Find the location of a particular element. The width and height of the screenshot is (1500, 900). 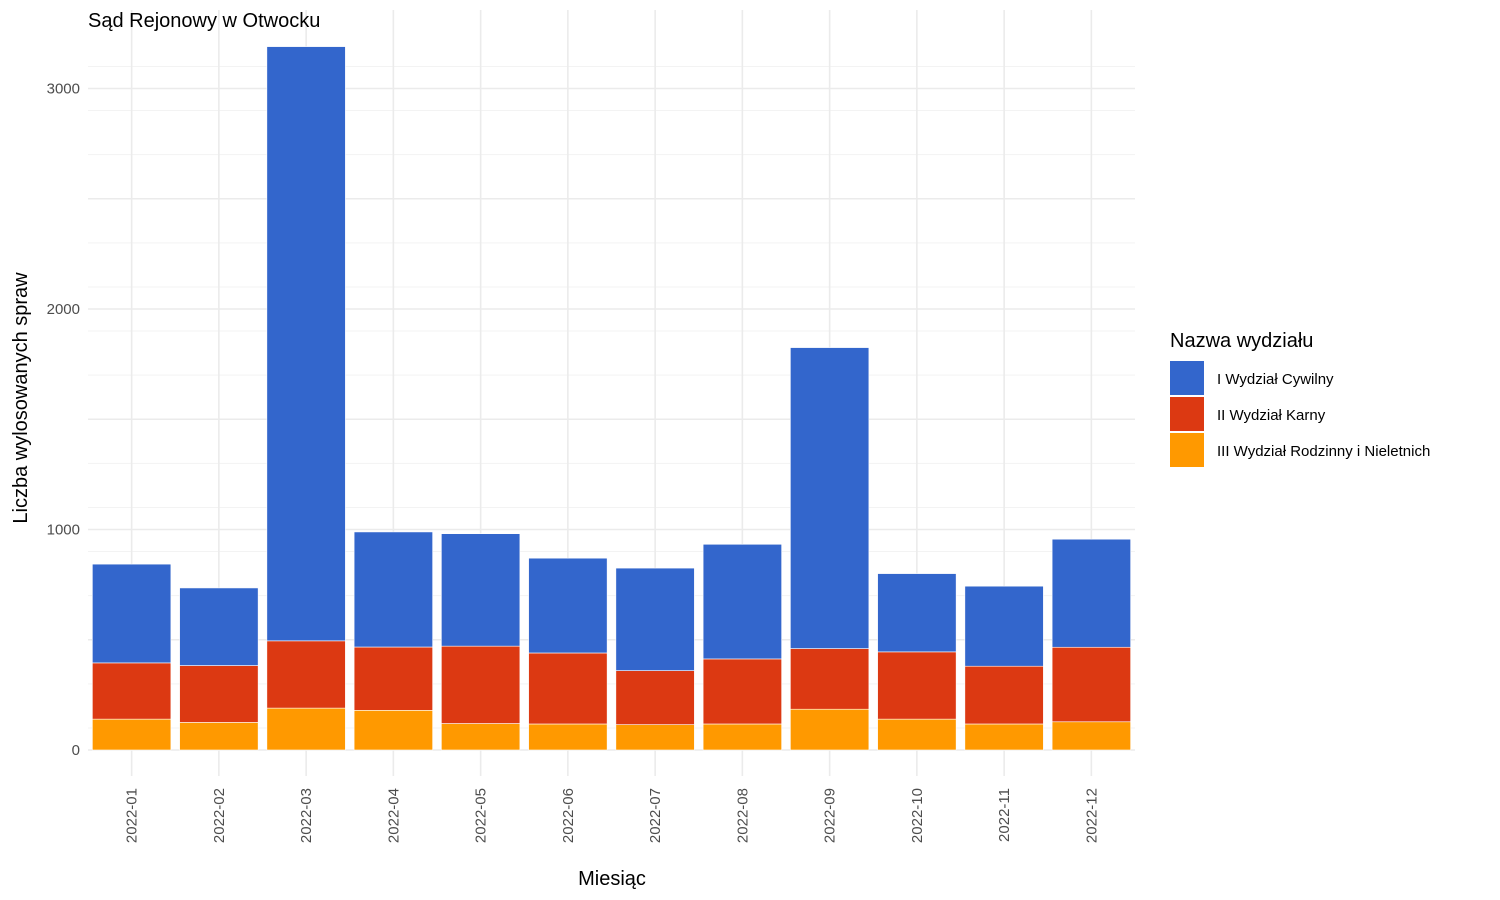

x-tick-label: 2022-01 is located at coordinates (132, 815).